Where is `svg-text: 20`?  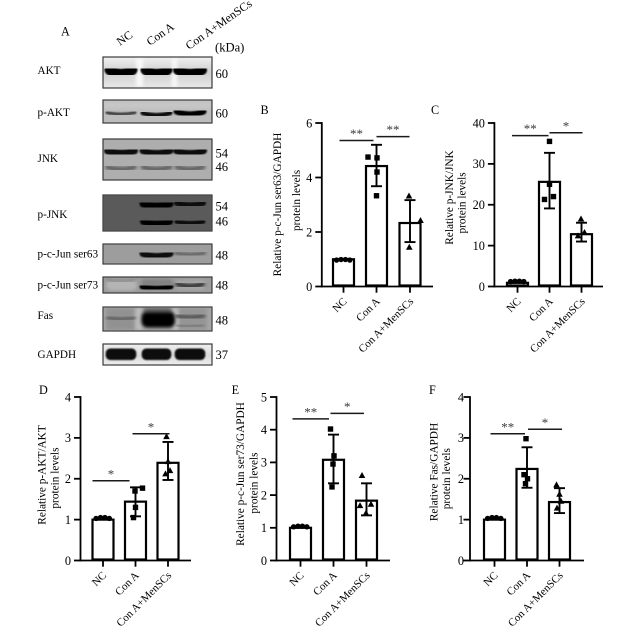
svg-text: 20 is located at coordinates (479, 205).